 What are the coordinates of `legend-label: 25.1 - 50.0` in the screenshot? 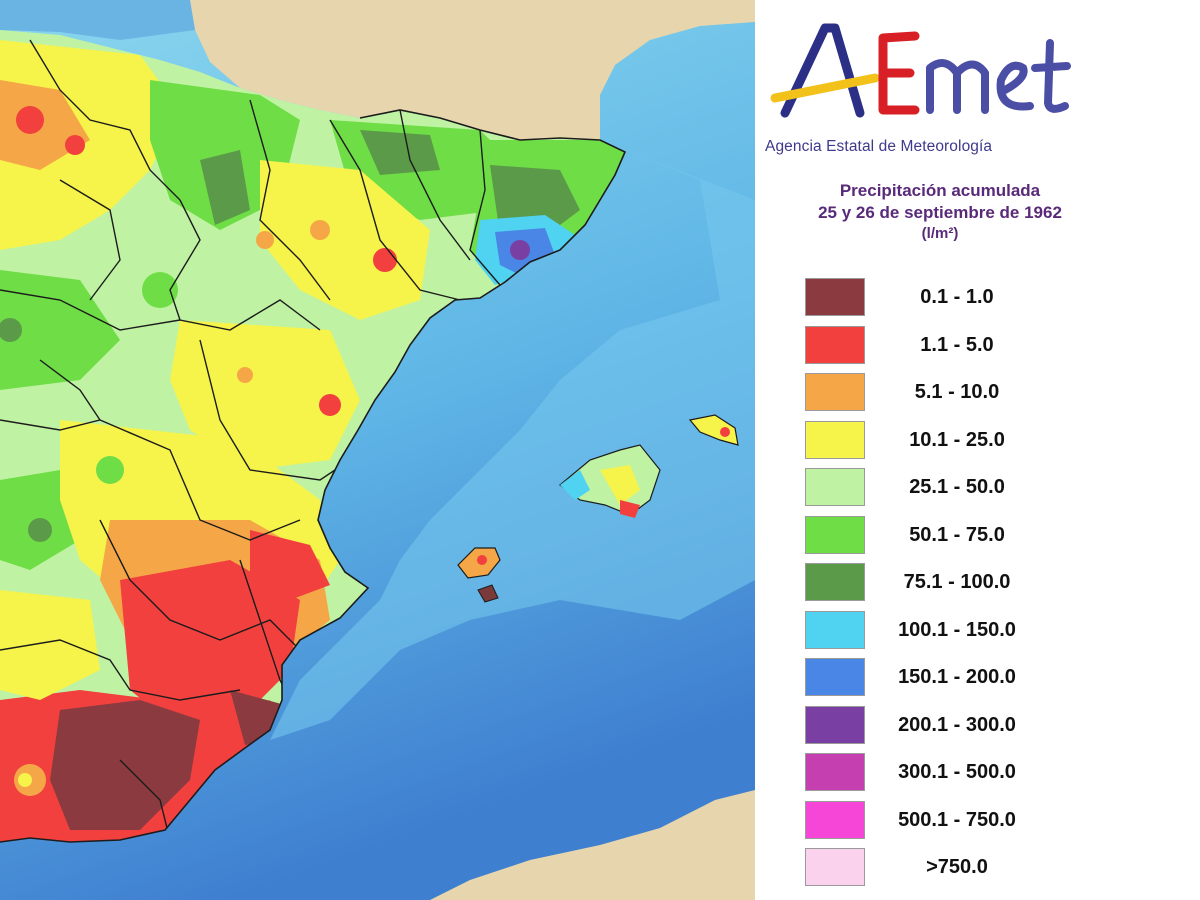 It's located at (957, 487).